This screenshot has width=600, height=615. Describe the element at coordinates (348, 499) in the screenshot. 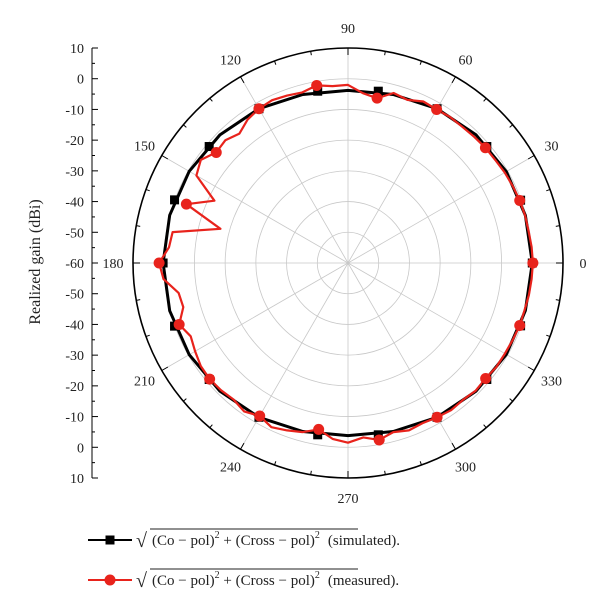

I see `angle-tick-label: 270` at that location.